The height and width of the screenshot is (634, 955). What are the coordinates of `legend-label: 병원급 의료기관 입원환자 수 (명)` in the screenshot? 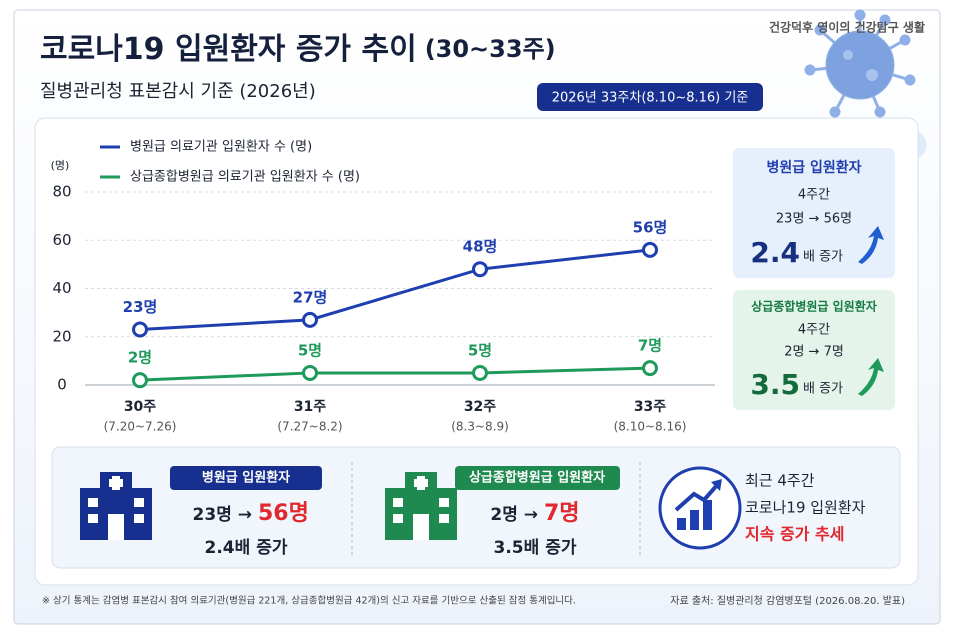 It's located at (221, 147).